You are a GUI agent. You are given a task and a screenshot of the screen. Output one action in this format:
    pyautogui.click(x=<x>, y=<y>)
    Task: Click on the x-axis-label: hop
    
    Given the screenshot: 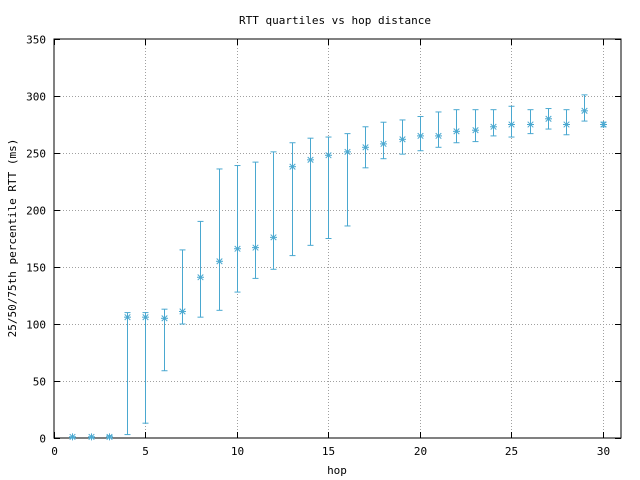 What is the action you would take?
    pyautogui.click(x=337, y=470)
    